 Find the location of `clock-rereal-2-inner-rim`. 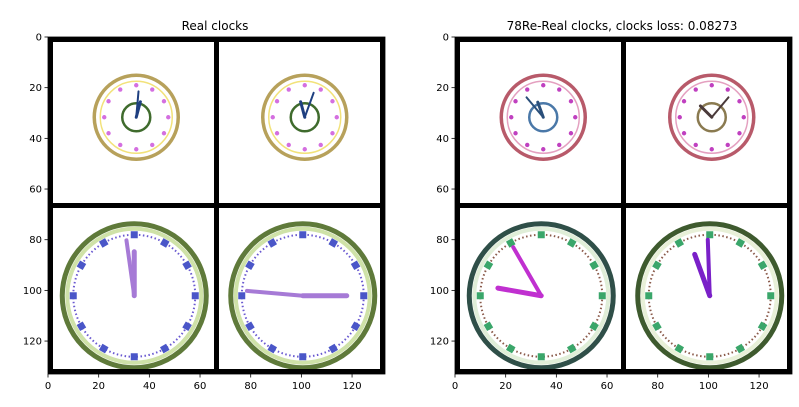

clock-rereal-2-inner-rim is located at coordinates (712, 117).